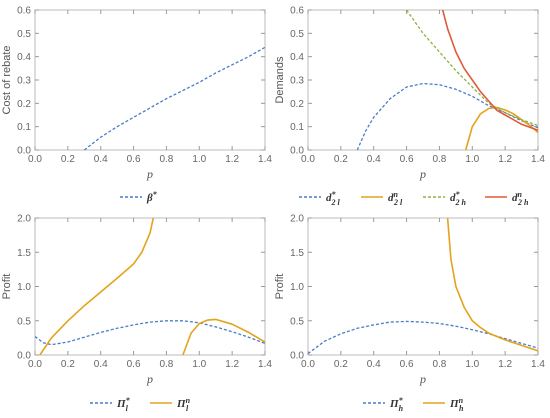 This screenshot has height=418, width=550. I want to click on legend-label: Π* l, so click(123, 404).